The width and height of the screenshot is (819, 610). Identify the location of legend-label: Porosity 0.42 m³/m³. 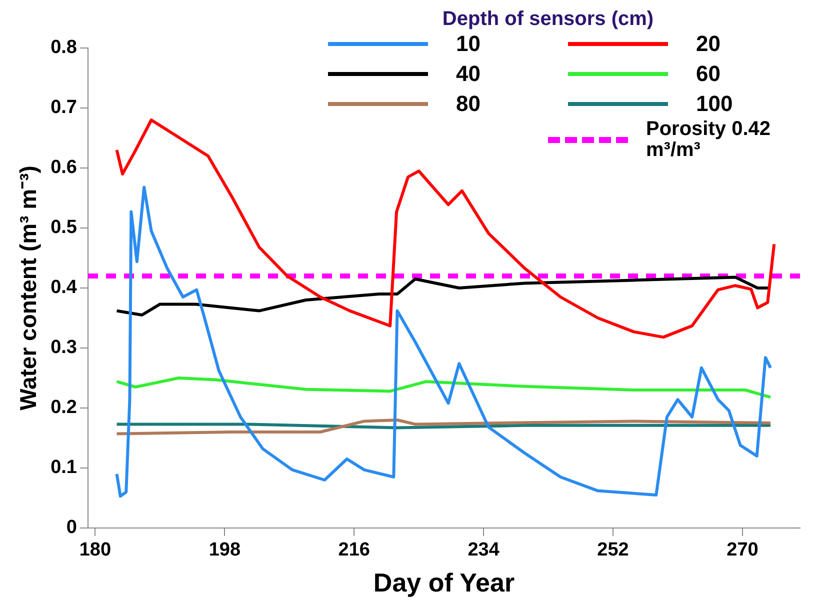
(709, 139).